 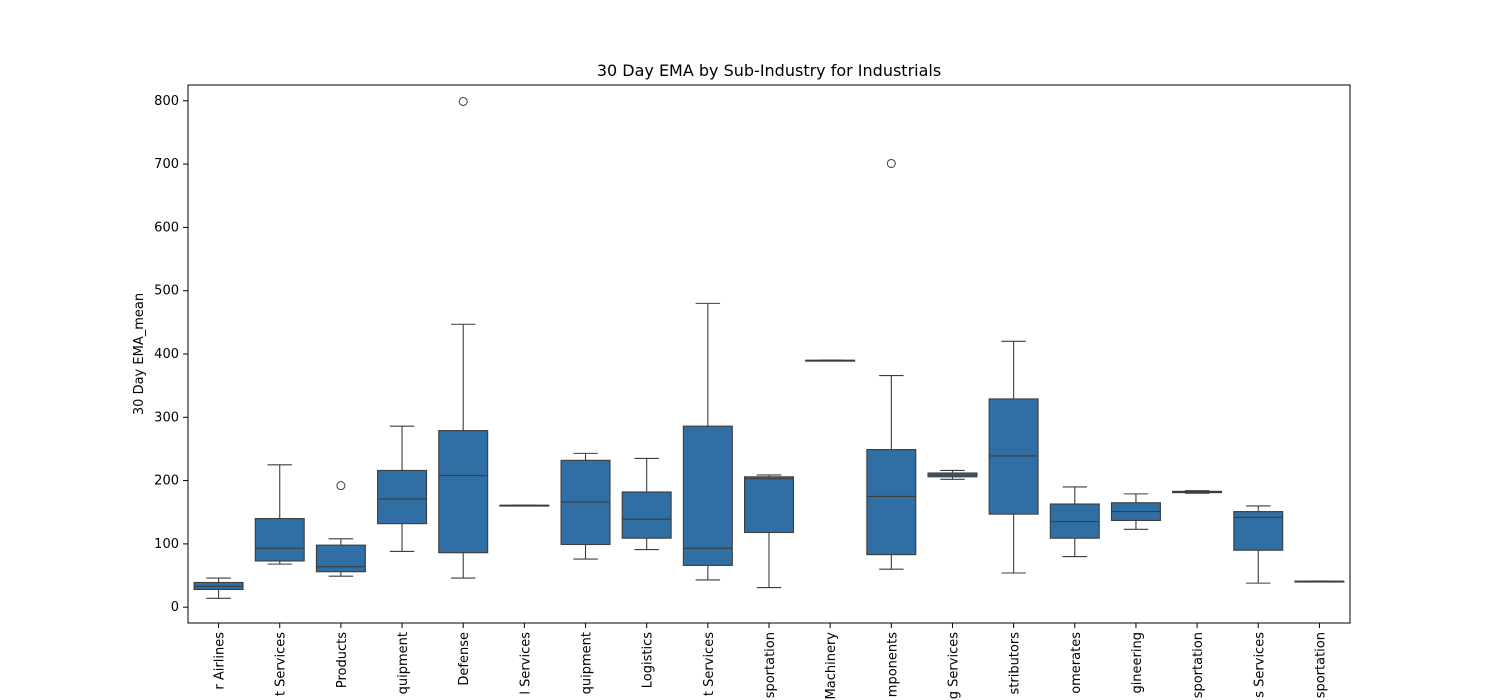 I want to click on x-tick-label: Products, so click(x=342, y=660).